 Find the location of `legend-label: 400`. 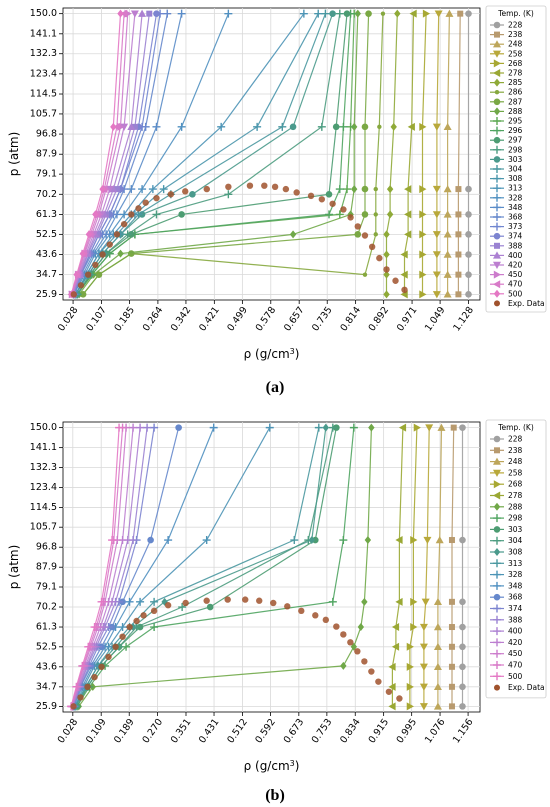

legend-label: 400 is located at coordinates (515, 255).